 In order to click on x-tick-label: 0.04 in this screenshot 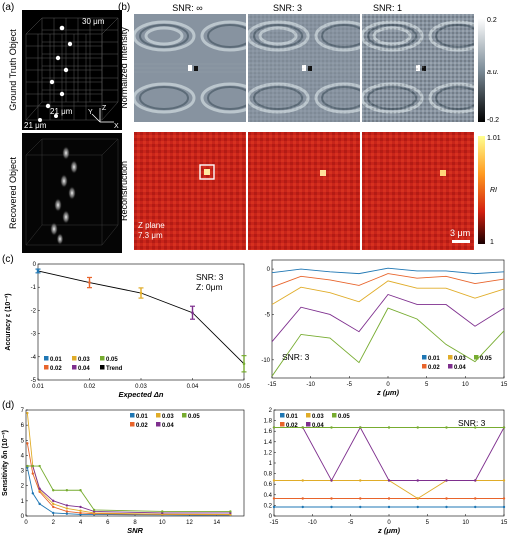, I will do `click(193, 387)`.